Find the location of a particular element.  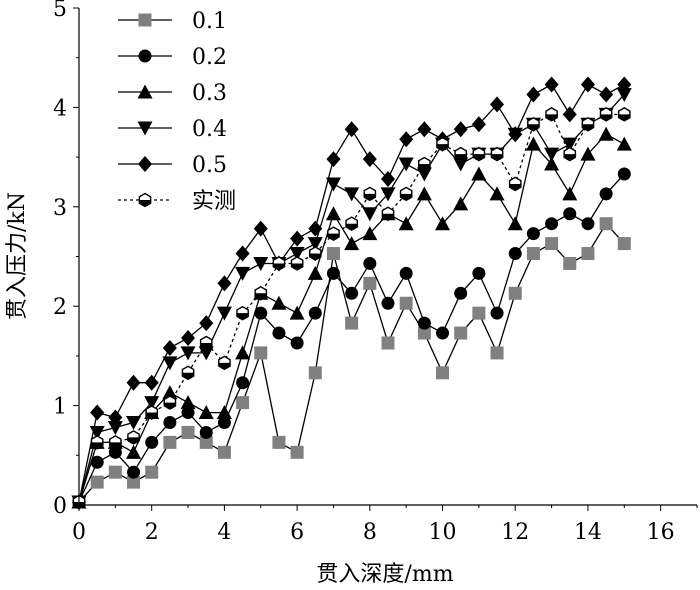

legend-label: 实测 is located at coordinates (214, 201).